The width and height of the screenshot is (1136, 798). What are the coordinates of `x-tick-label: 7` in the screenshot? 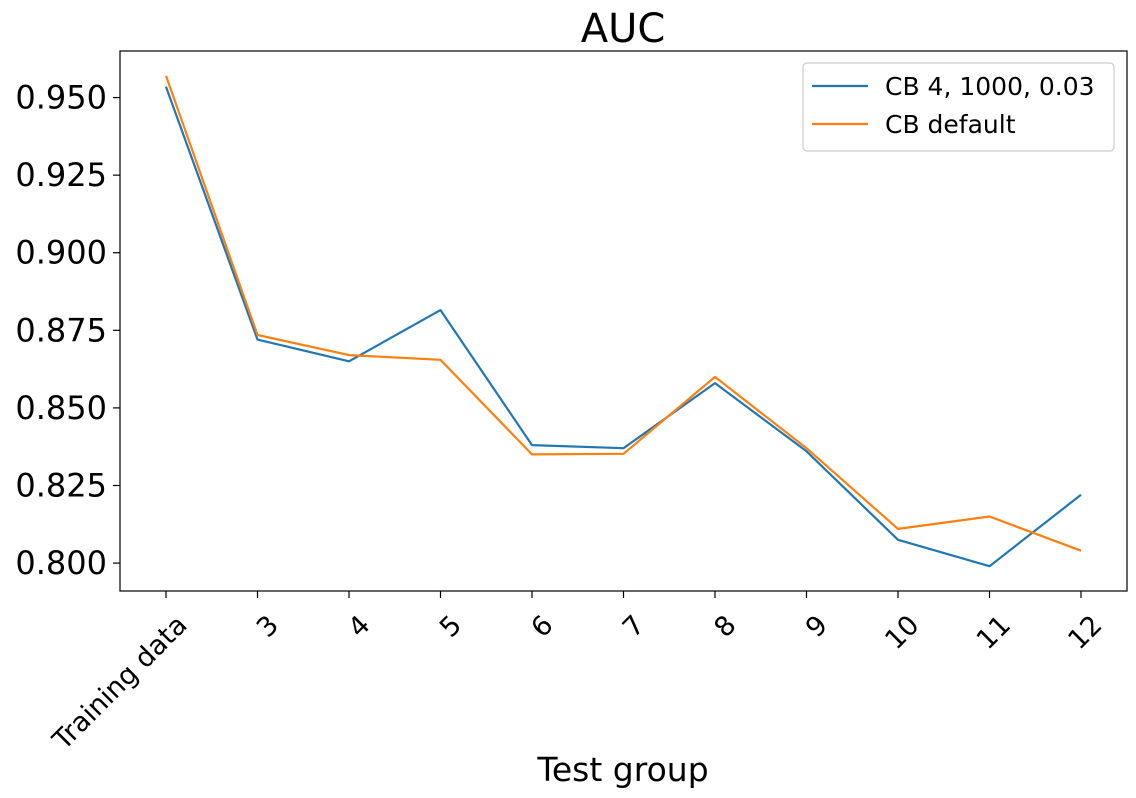 It's located at (634, 627).